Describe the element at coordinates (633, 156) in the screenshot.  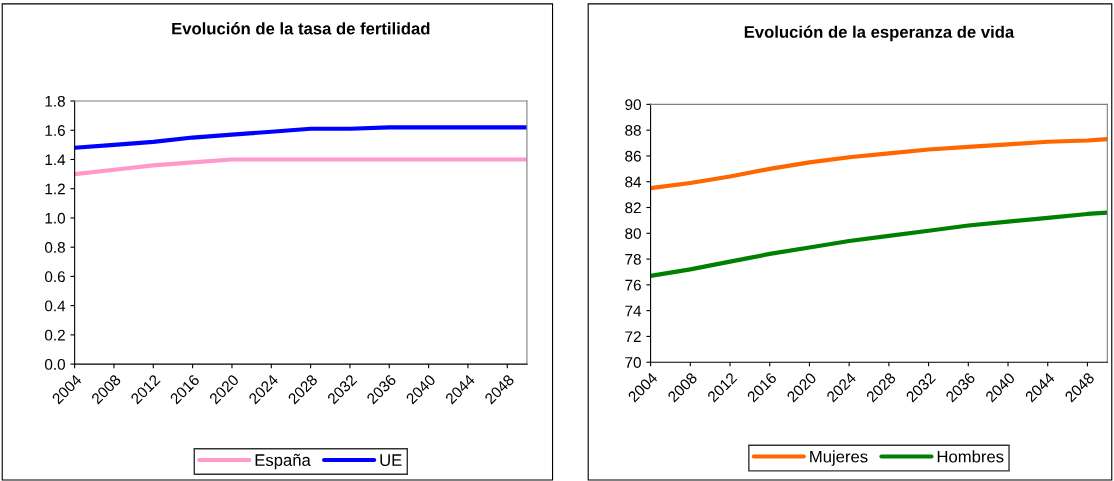
I see `y-tick-label: 86` at that location.